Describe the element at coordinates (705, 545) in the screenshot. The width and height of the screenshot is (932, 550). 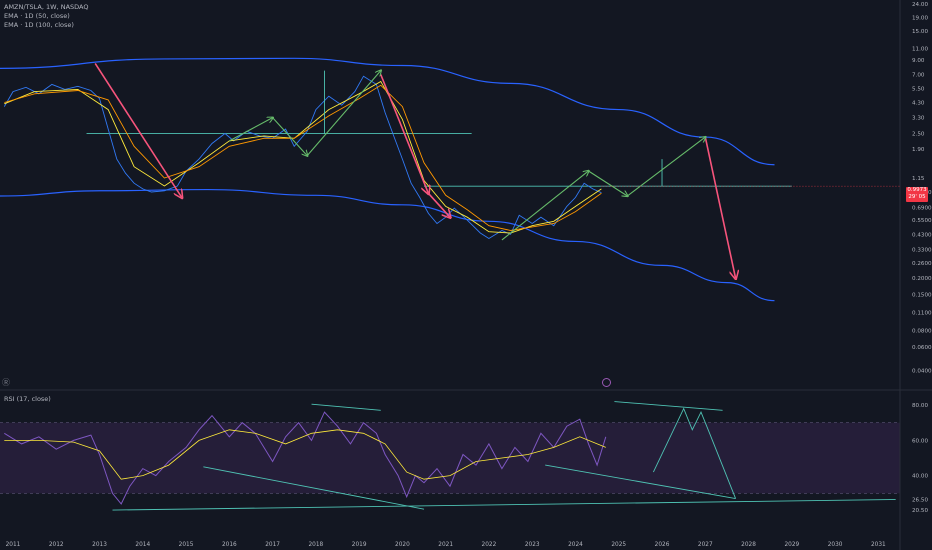
I see `time-tick-label: 2027` at that location.